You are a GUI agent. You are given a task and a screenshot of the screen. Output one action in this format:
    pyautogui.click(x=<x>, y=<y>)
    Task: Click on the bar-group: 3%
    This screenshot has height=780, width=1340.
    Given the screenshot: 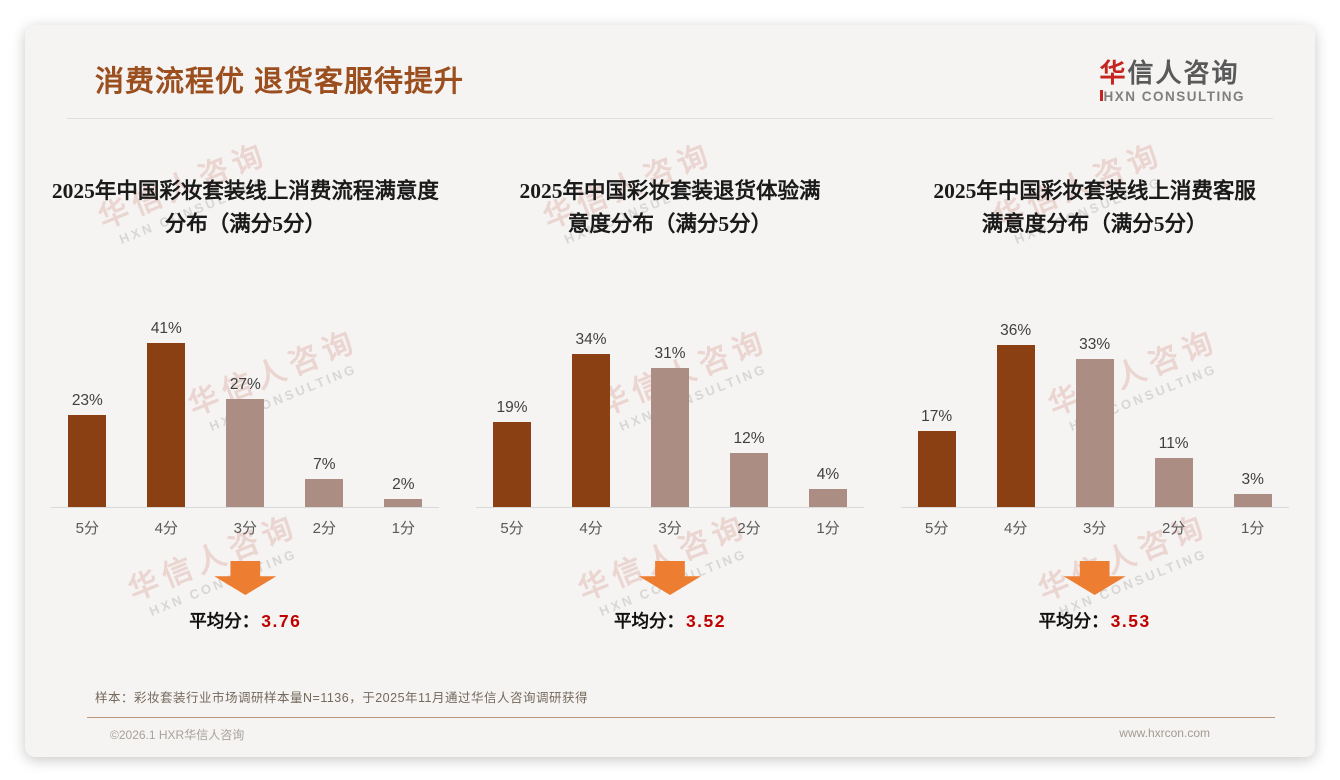 What is the action you would take?
    pyautogui.click(x=1252, y=488)
    